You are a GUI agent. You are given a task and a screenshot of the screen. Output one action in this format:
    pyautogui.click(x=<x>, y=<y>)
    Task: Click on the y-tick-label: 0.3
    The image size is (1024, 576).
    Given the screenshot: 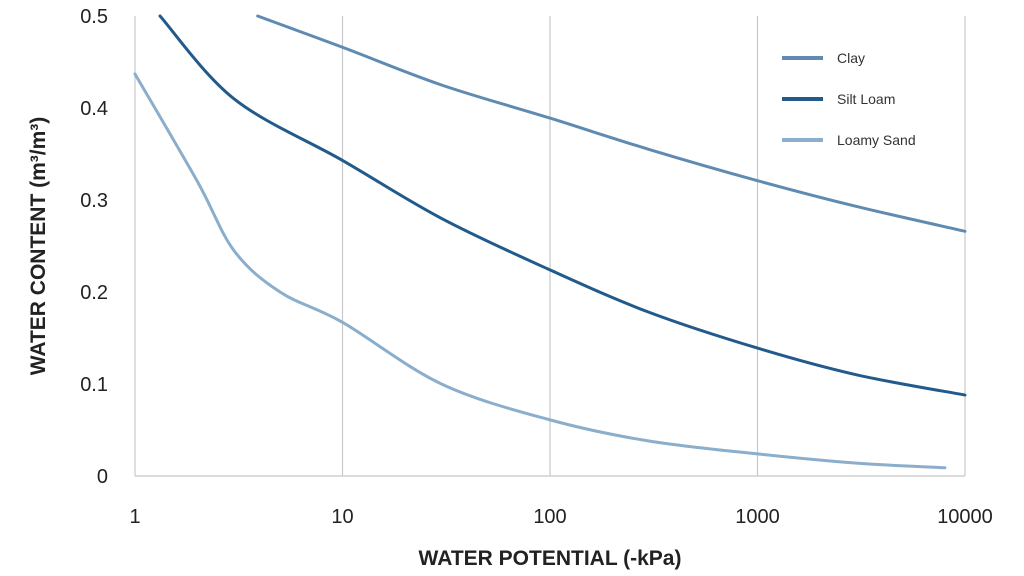 What is the action you would take?
    pyautogui.click(x=94, y=201)
    